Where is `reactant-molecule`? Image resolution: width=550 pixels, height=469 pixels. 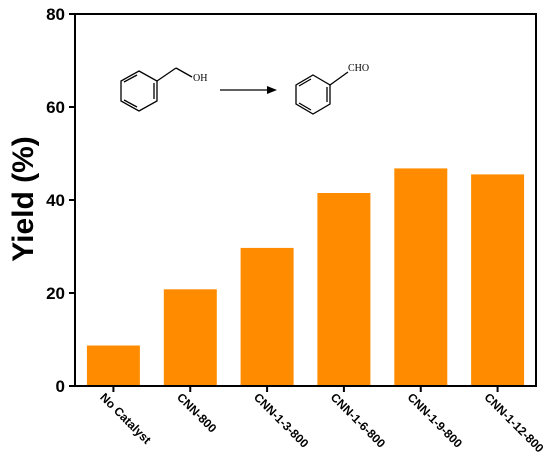 reactant-molecule is located at coordinates (156, 89).